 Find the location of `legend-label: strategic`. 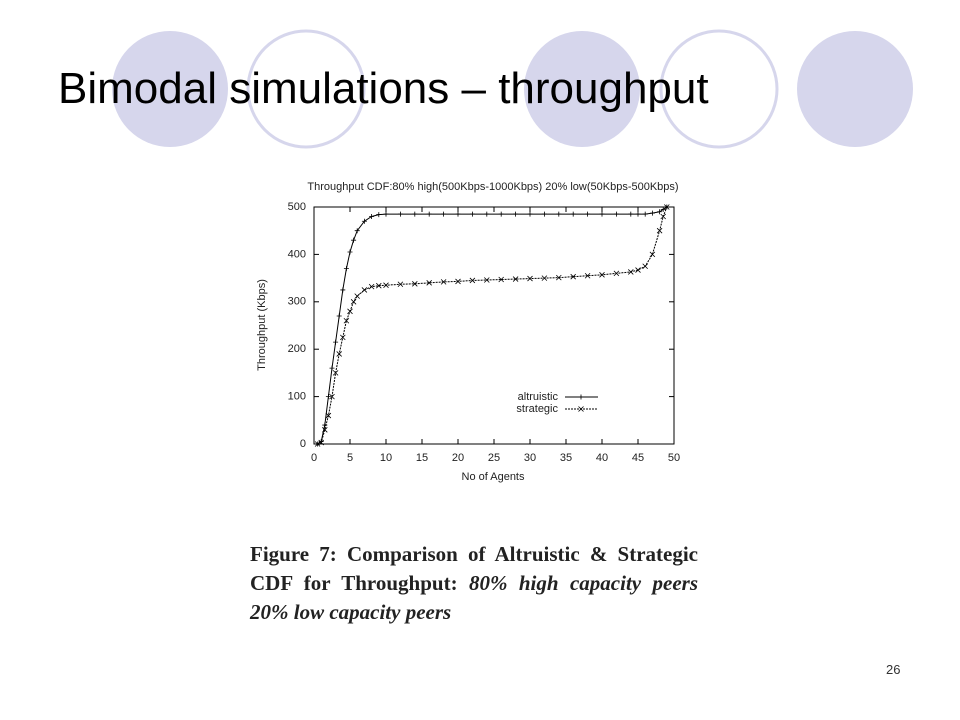

legend-label: strategic is located at coordinates (537, 409).